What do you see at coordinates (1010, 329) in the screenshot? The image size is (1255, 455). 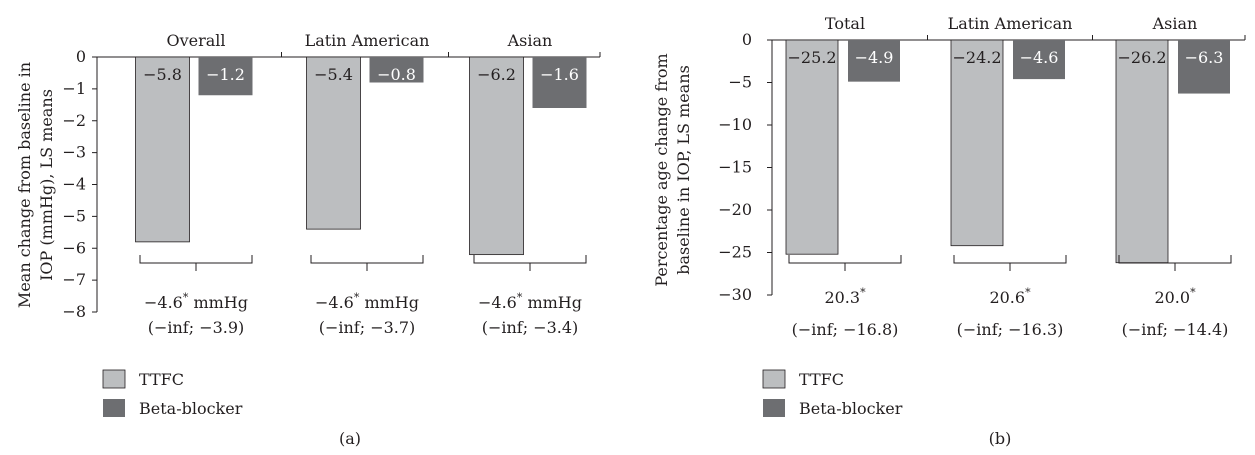 I see `confidence-interval-label: (−inf; −16.3)` at bounding box center [1010, 329].